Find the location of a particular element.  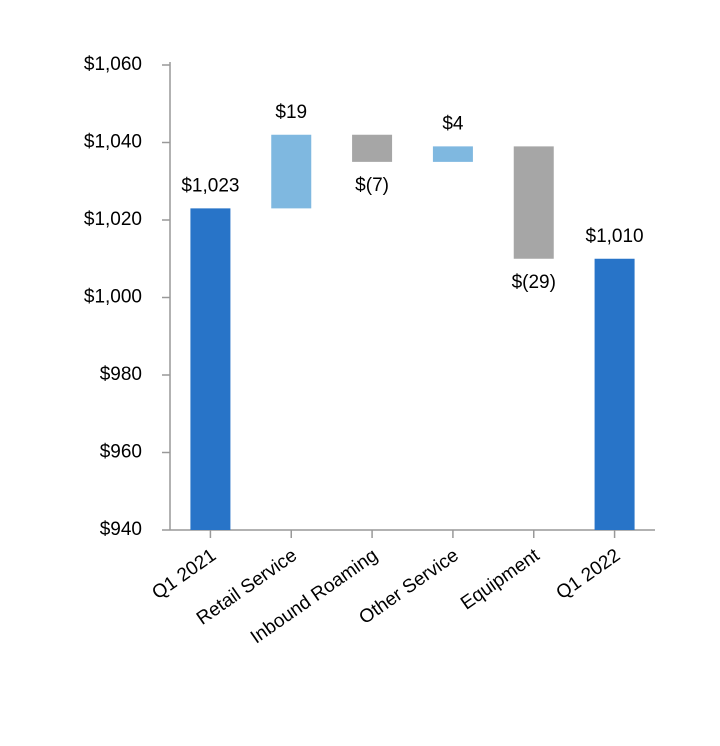

y-tick-label: $1,040 is located at coordinates (113, 142).